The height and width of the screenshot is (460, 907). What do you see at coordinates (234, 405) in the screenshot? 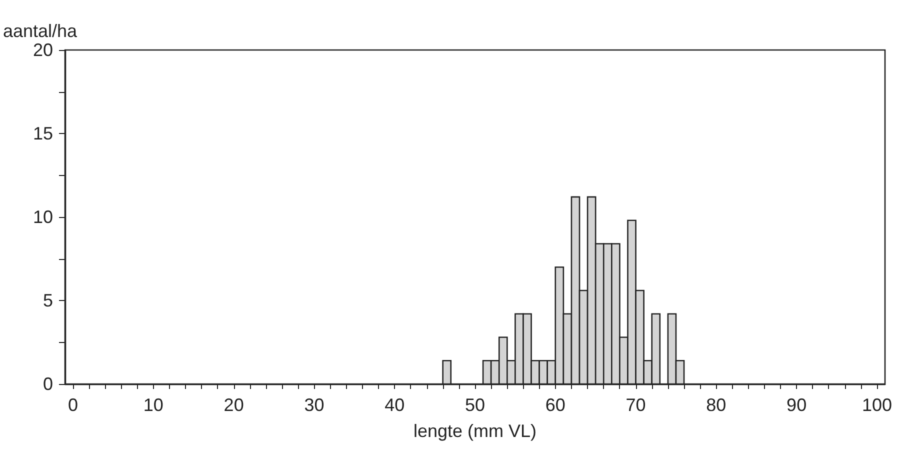
I see `x-tick-label: 20` at bounding box center [234, 405].